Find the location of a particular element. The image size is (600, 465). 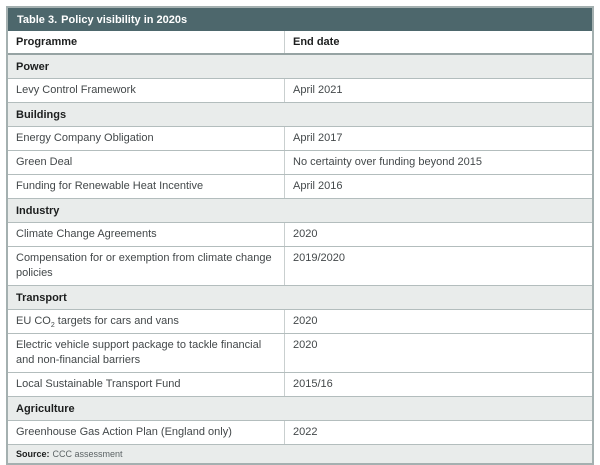

table-row: Energy Company Obligation April 2017 is located at coordinates (300, 138).